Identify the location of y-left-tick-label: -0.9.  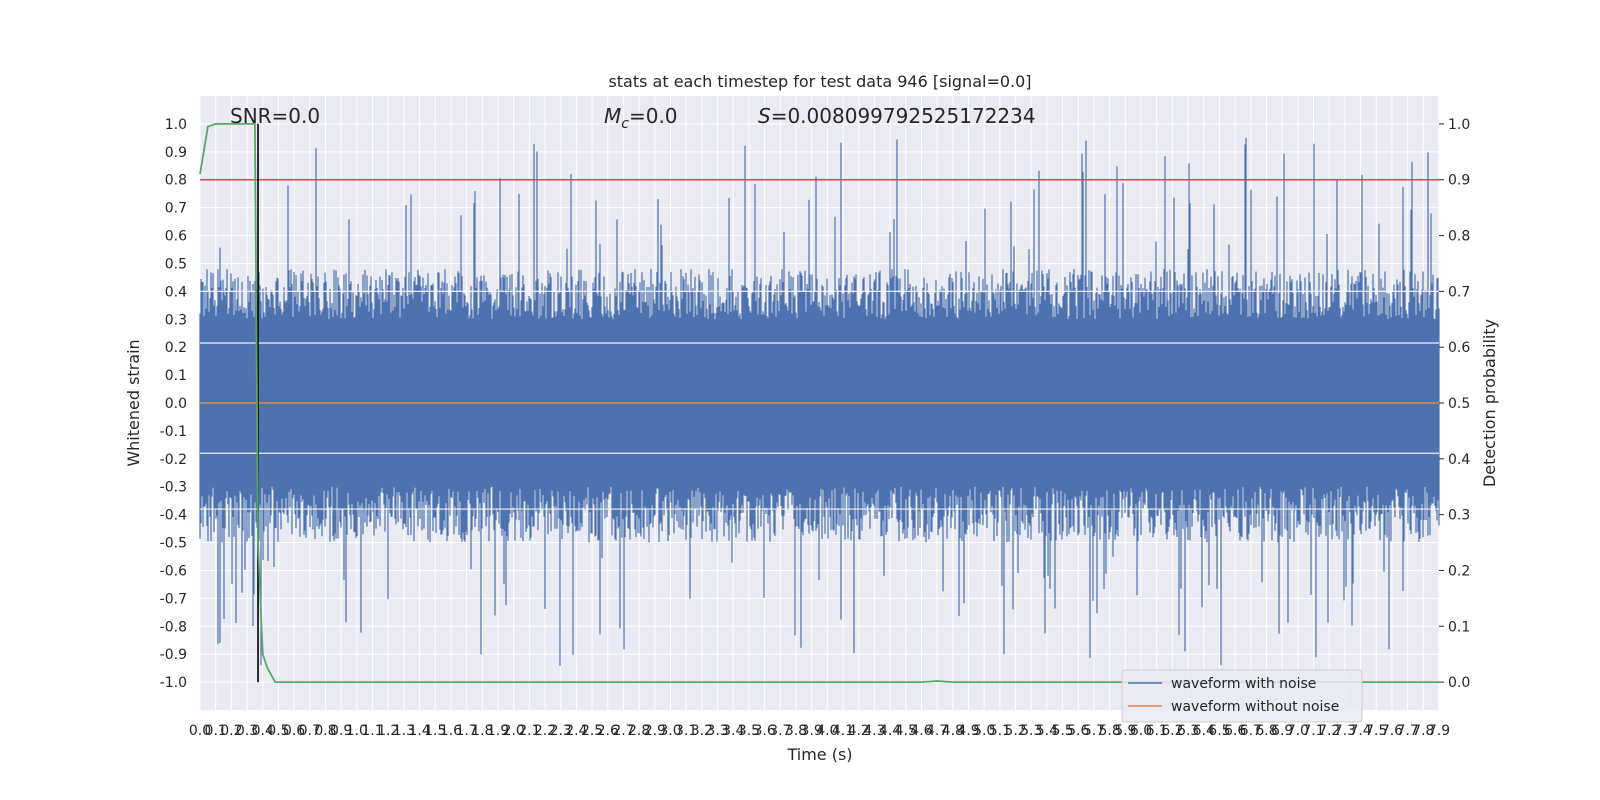
(173, 655).